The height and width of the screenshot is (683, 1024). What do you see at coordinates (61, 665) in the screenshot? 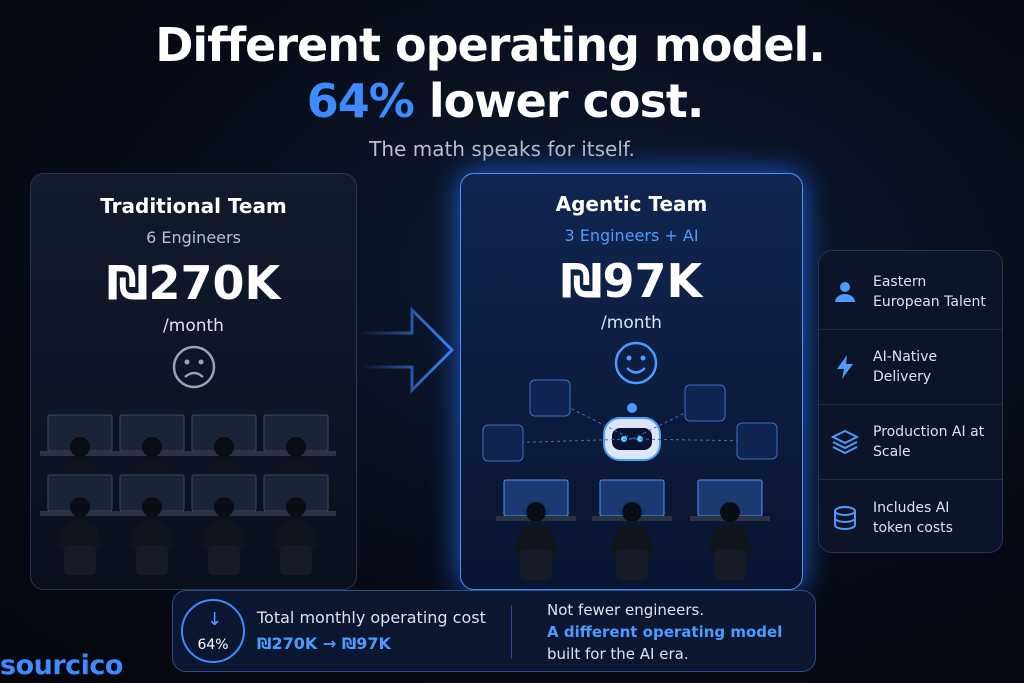
I see `logo: sourcico` at bounding box center [61, 665].